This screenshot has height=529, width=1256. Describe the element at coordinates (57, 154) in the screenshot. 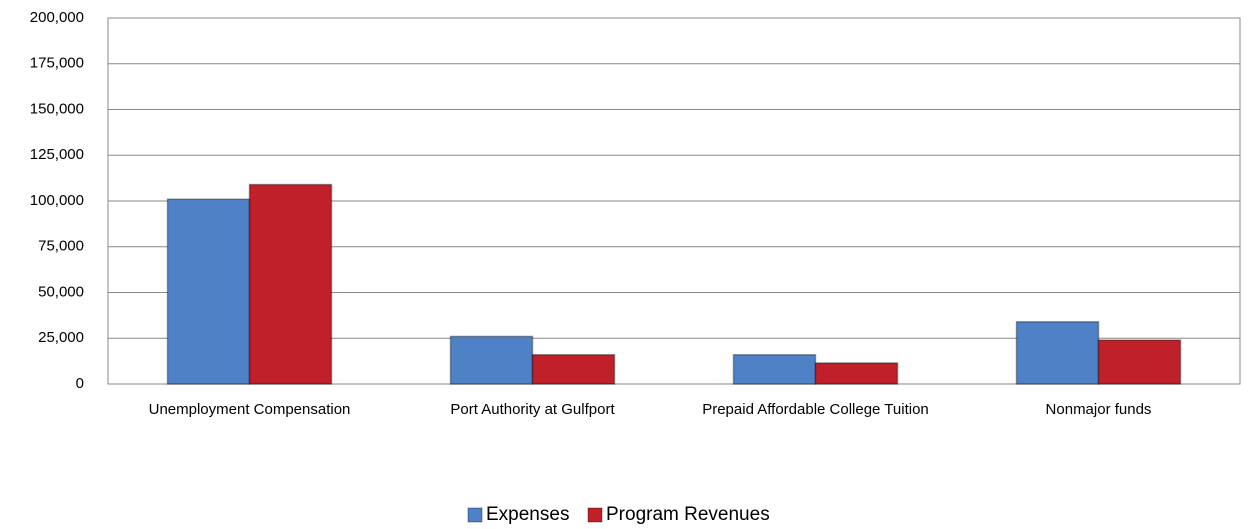

I see `y-tick-label: 125,000` at that location.